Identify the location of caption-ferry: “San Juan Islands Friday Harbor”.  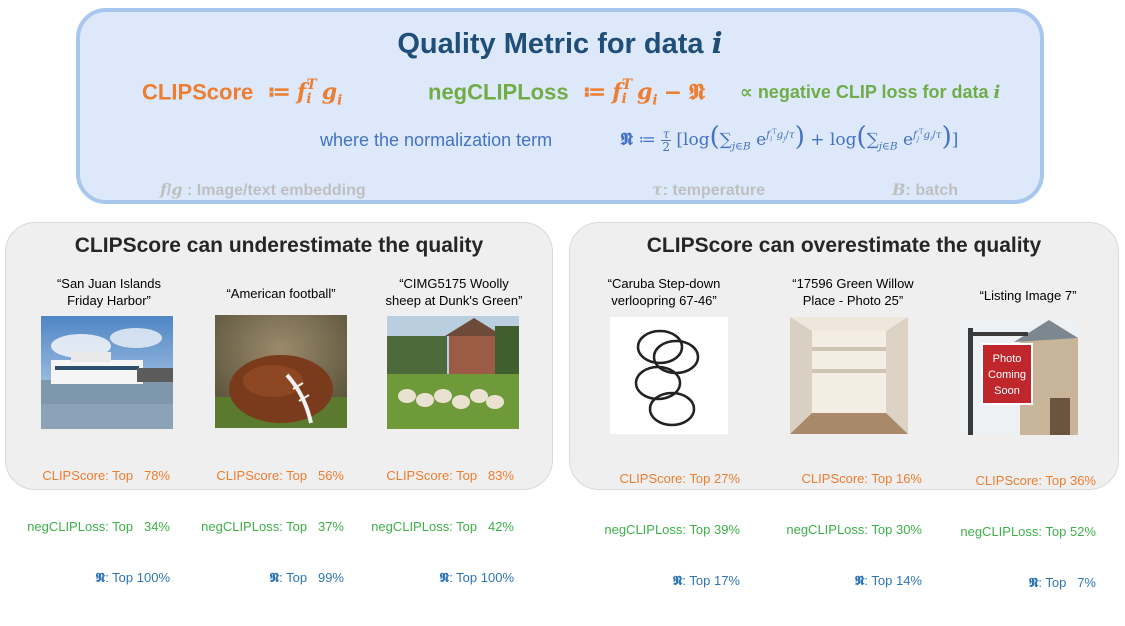
(109, 292).